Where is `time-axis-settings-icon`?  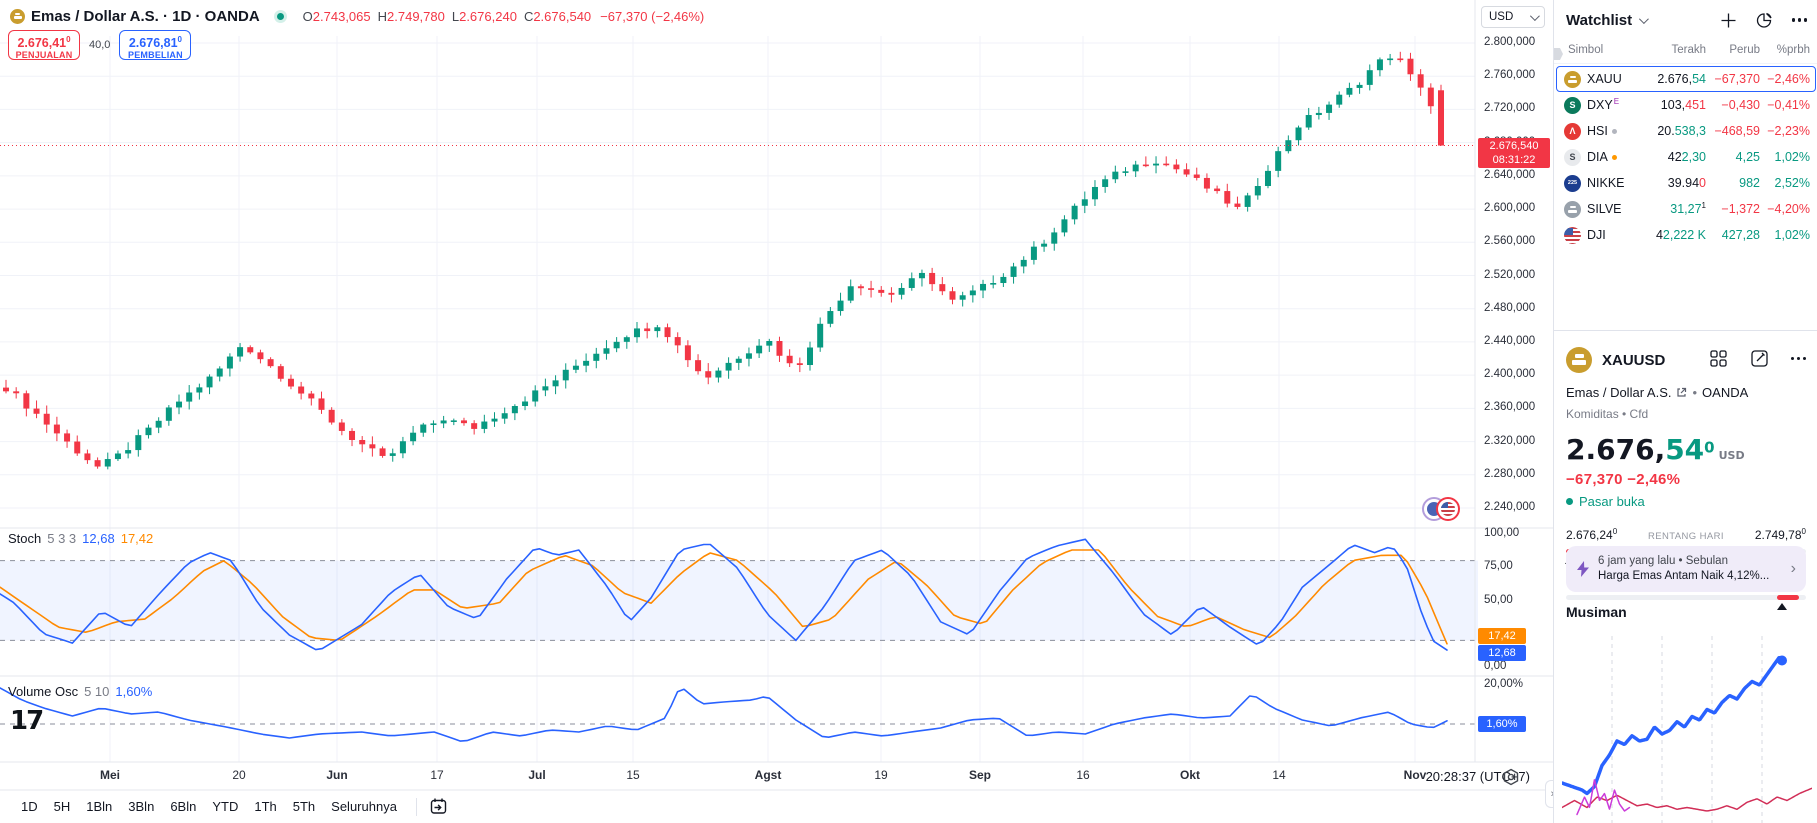
time-axis-settings-icon is located at coordinates (1511, 777).